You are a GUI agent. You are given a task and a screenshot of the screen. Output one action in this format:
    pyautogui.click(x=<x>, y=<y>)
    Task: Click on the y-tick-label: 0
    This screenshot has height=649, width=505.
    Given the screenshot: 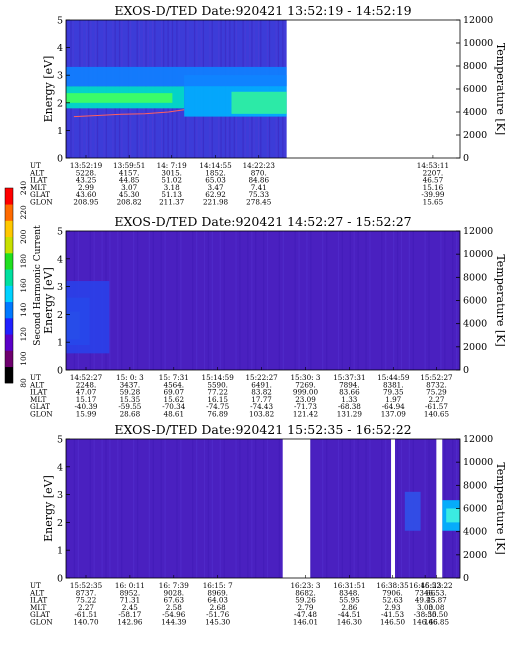 What is the action you would take?
    pyautogui.click(x=60, y=371)
    